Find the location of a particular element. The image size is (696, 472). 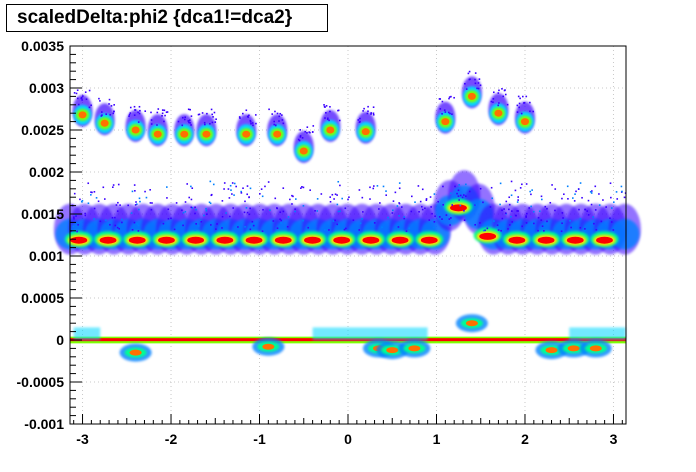

zero-band-halo is located at coordinates (597, 333).